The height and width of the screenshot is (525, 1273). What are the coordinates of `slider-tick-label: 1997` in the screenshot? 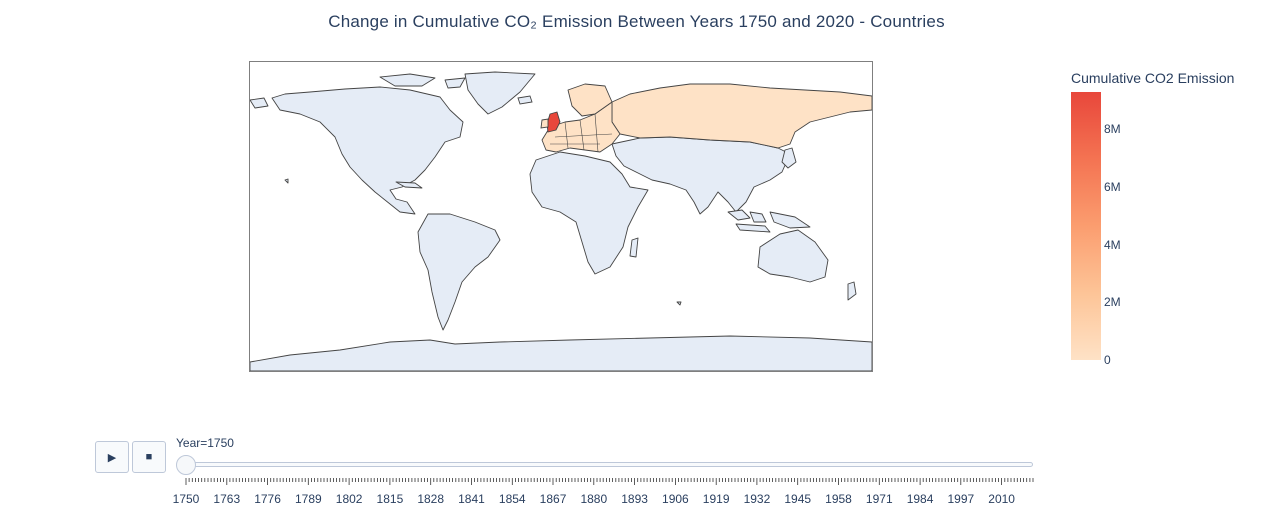 It's located at (961, 499).